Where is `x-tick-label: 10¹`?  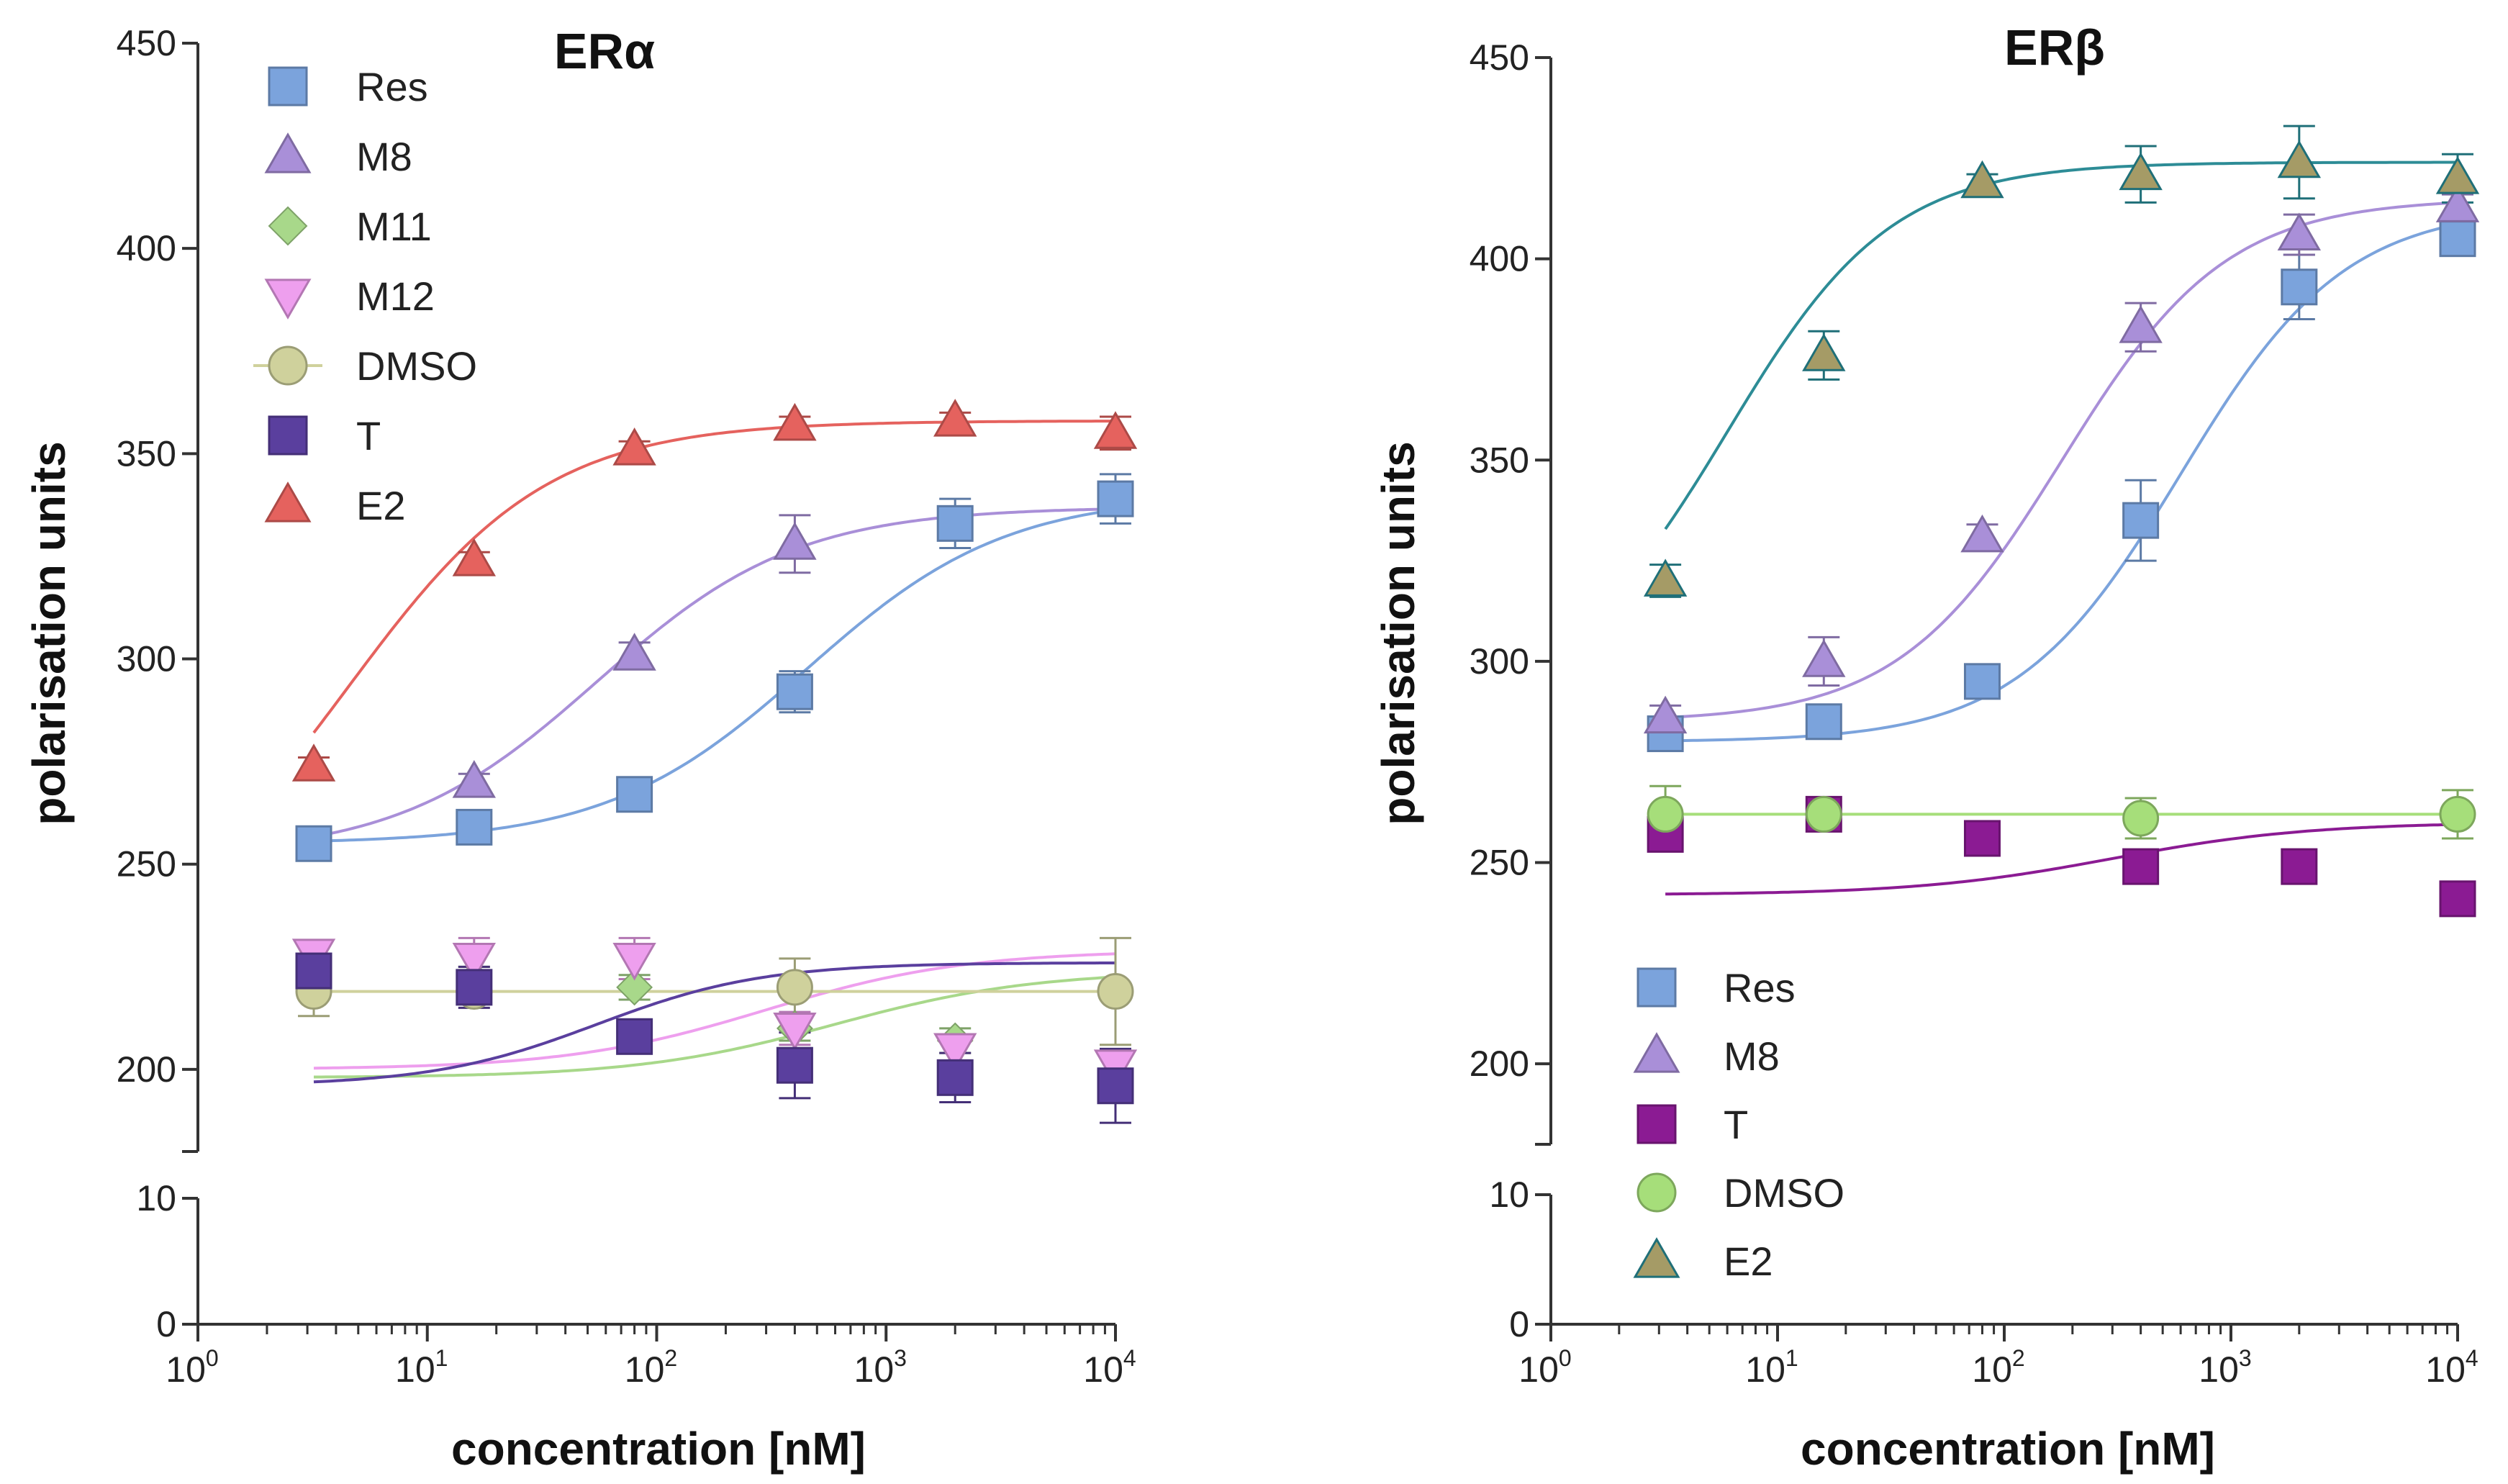 x-tick-label: 10¹ is located at coordinates (421, 1367).